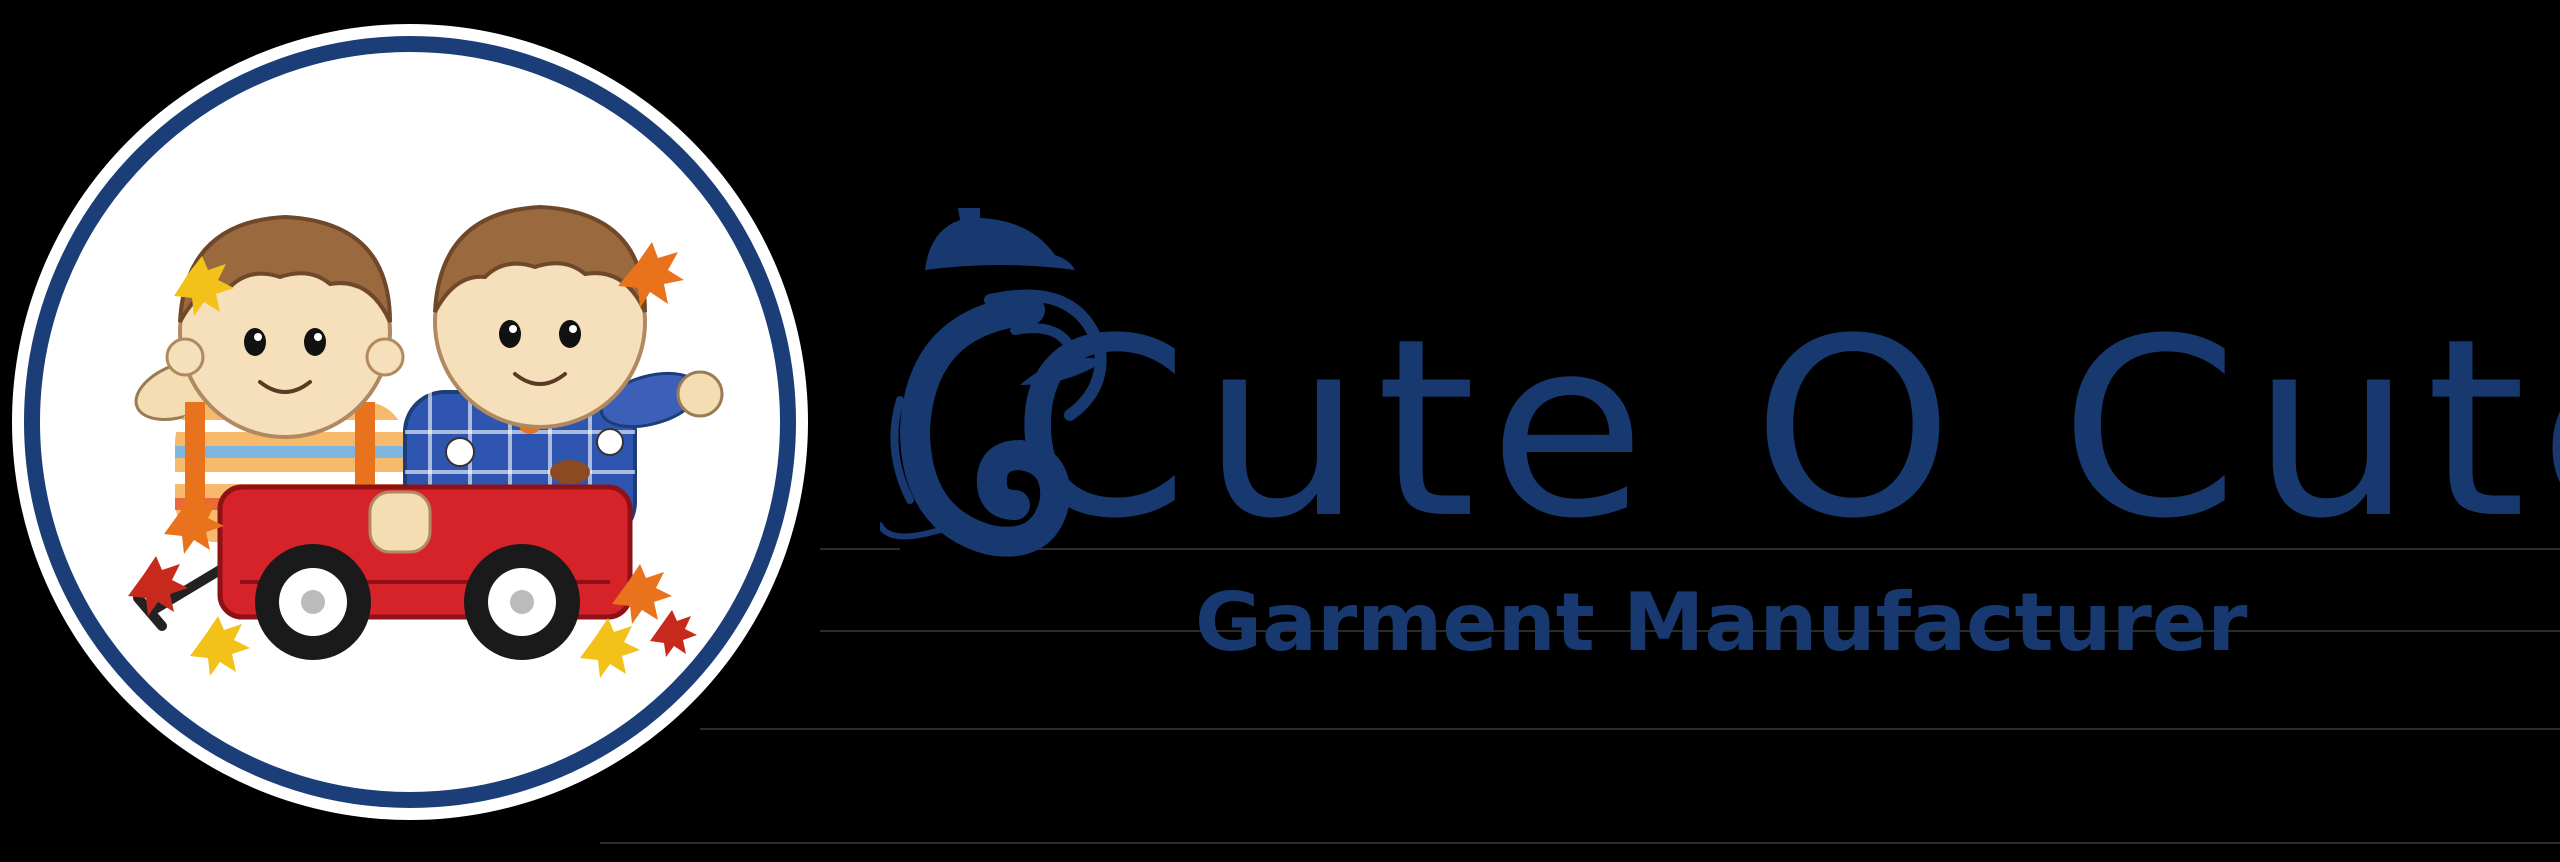 This screenshot has width=2560, height=862. I want to click on kid-face-right, so click(540, 316).